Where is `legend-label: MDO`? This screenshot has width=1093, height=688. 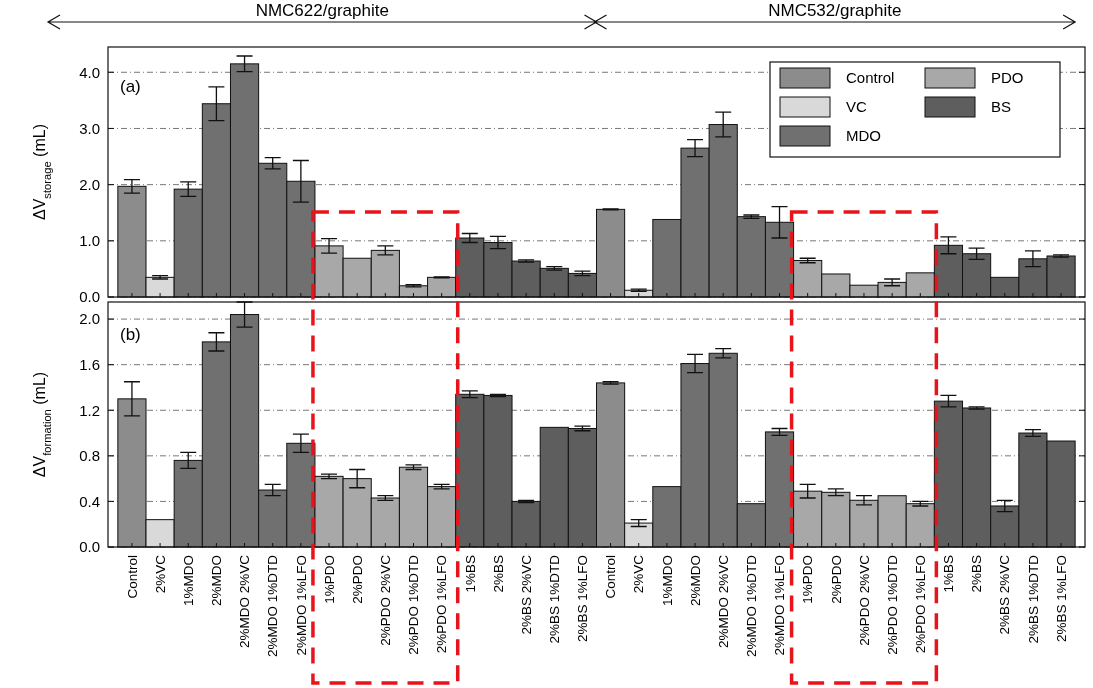 legend-label: MDO is located at coordinates (863, 136).